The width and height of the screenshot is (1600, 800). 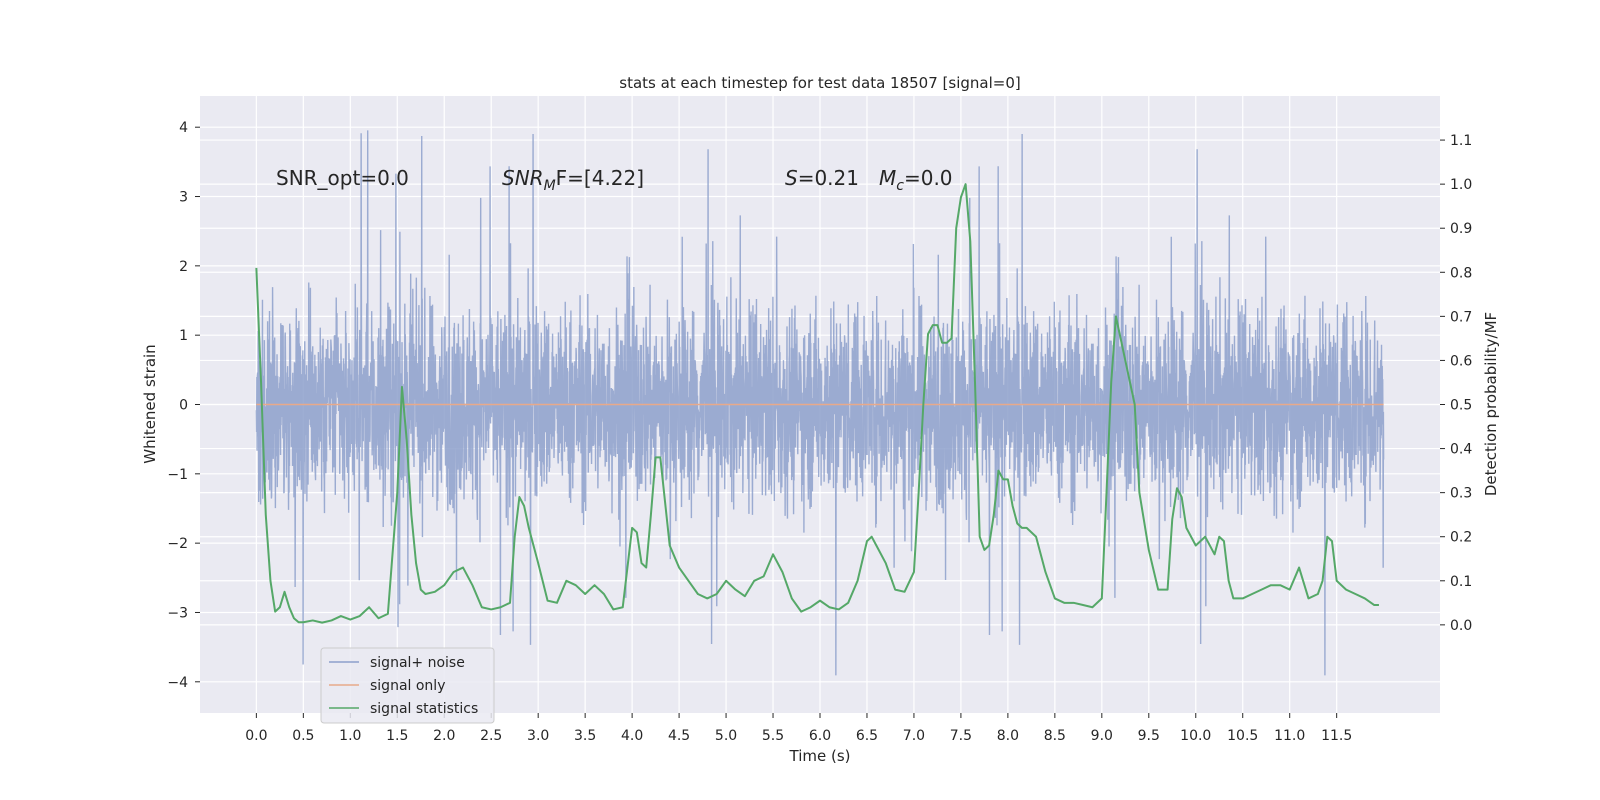 I want to click on y2-tick-label: 0.5, so click(x=1461, y=406).